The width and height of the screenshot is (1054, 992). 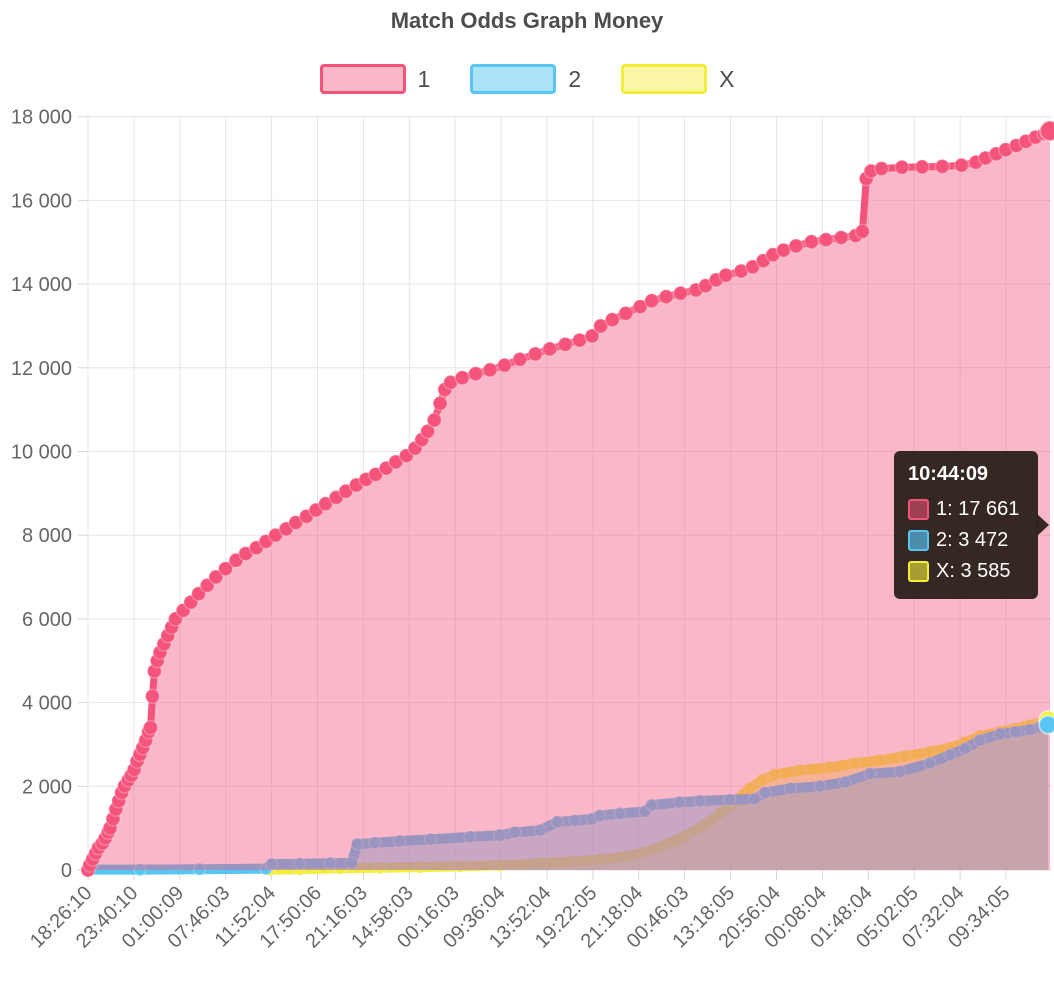 What do you see at coordinates (41, 118) in the screenshot?
I see `y-axis-label: 18 000` at bounding box center [41, 118].